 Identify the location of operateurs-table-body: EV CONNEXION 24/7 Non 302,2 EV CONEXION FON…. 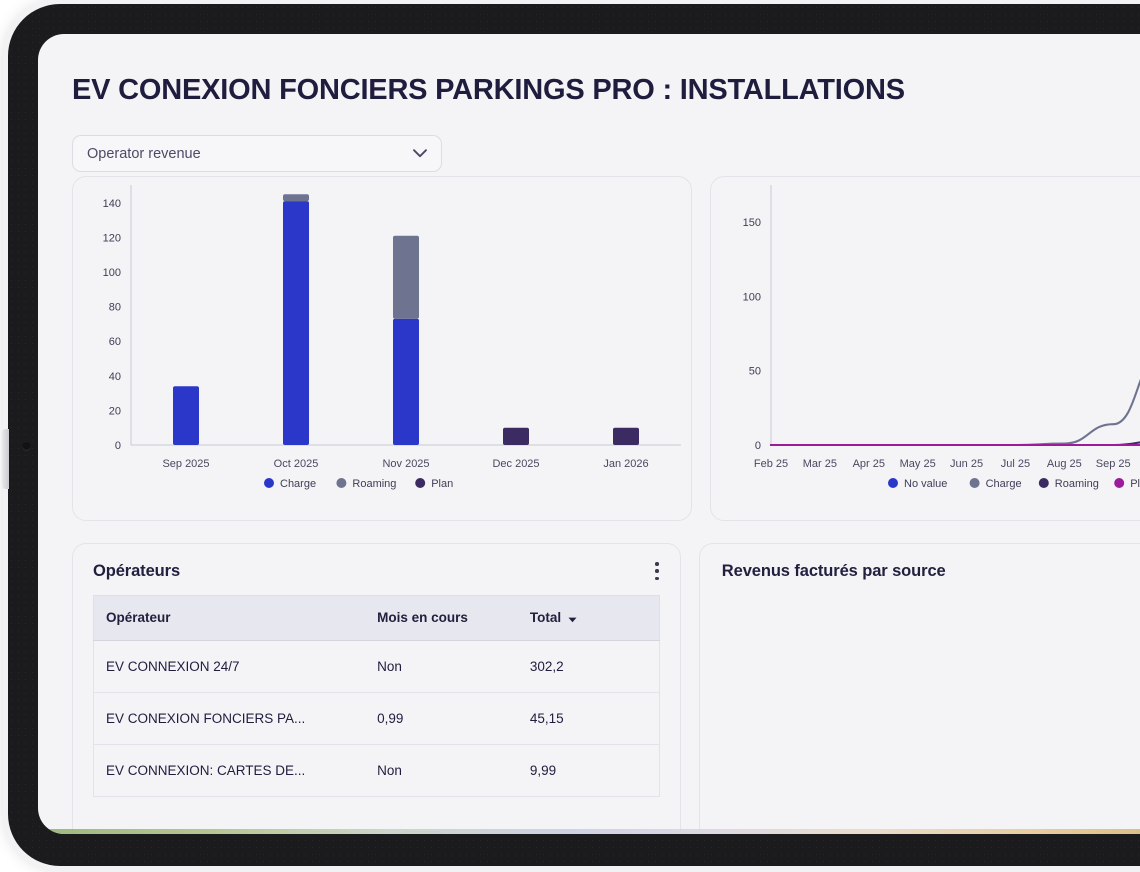
(376, 718).